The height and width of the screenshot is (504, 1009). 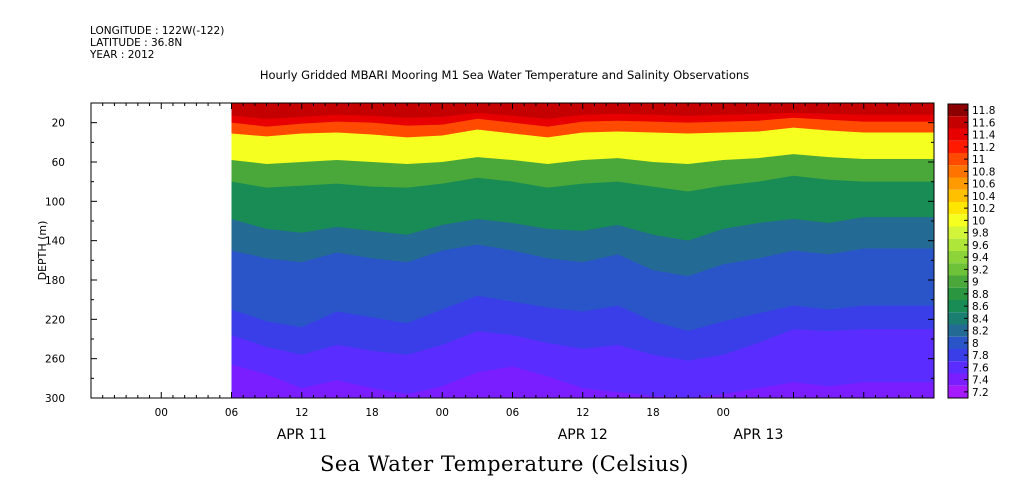 What do you see at coordinates (980, 393) in the screenshot?
I see `colorbar-label: 7.2` at bounding box center [980, 393].